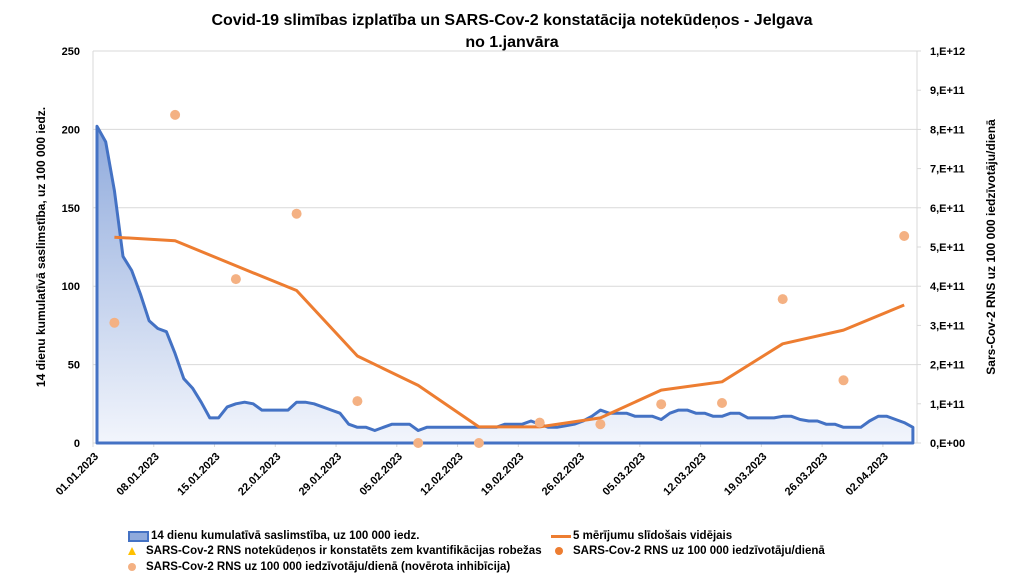  What do you see at coordinates (132, 551) in the screenshot?
I see `legend-triangle-icon` at bounding box center [132, 551].